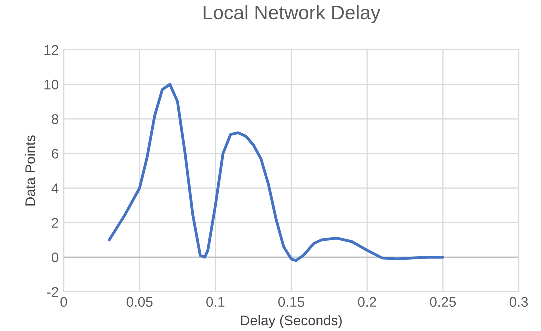 The width and height of the screenshot is (541, 331). Describe the element at coordinates (55, 189) in the screenshot. I see `y-tick-label: 4` at that location.